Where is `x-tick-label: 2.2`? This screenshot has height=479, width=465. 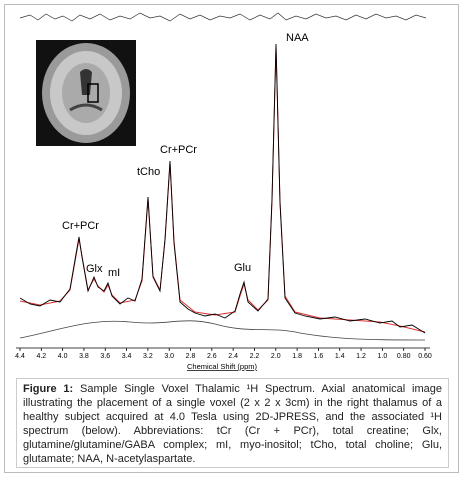
x-tick-label: 2.2 is located at coordinates (255, 356).